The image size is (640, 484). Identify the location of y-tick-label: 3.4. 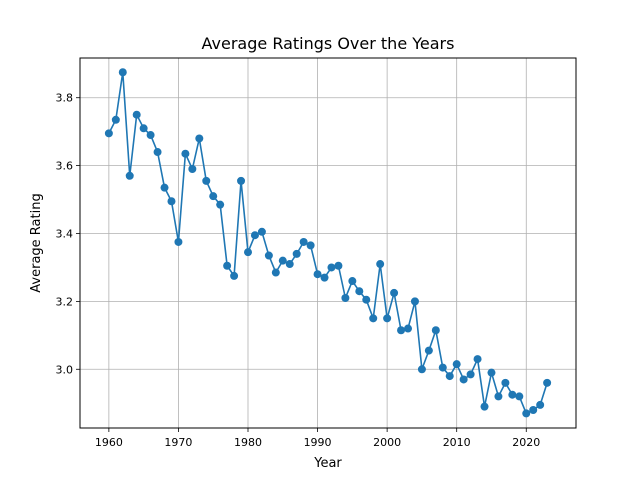
(65, 233).